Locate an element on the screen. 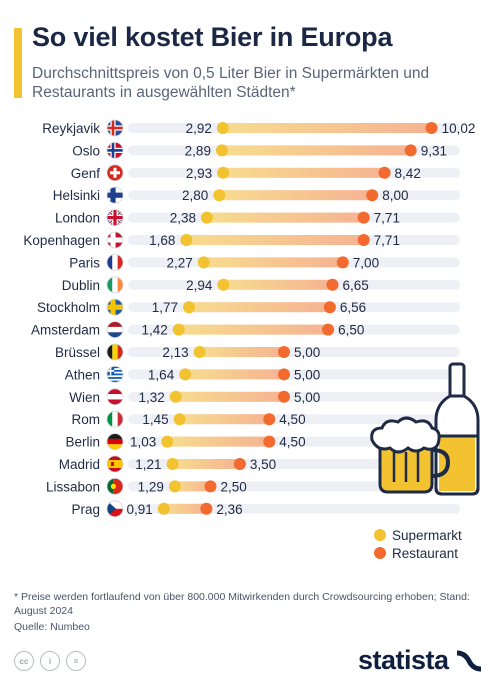  restaurant-value-label: 6,65 is located at coordinates (356, 285).